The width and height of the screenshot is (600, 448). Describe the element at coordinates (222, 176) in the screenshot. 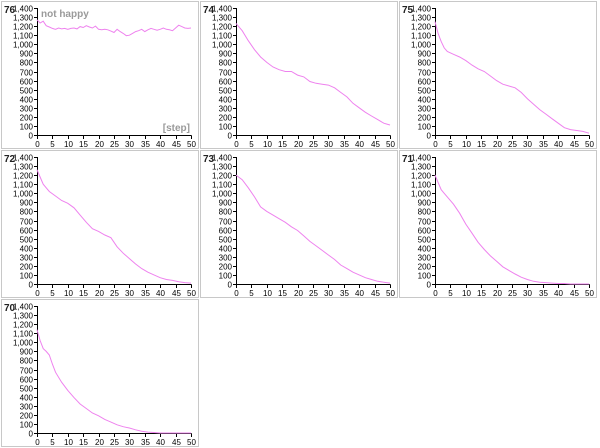

I see `y-tick-label: 1,200` at that location.